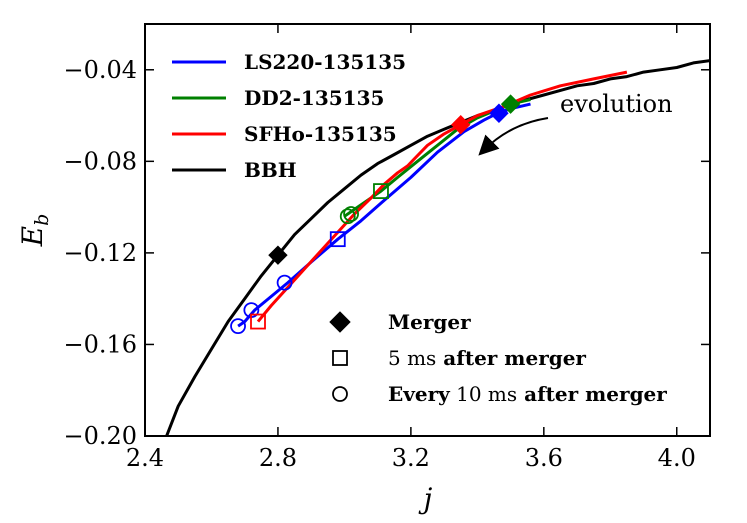 The width and height of the screenshot is (747, 523). I want to click on x-tick-label: 2.4, so click(145, 458).